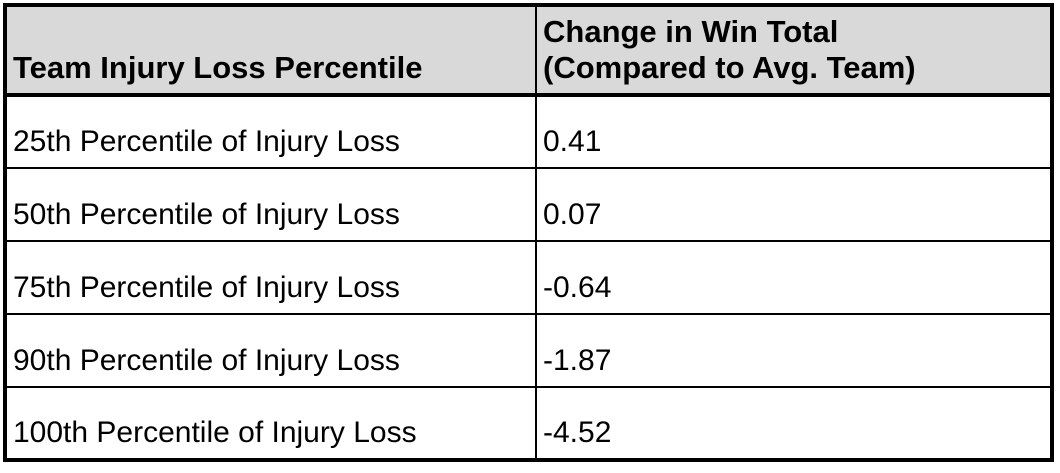 This screenshot has width=1060, height=473. I want to click on header-cell-percentile: Team Injury Loss Percentile, so click(270, 50).